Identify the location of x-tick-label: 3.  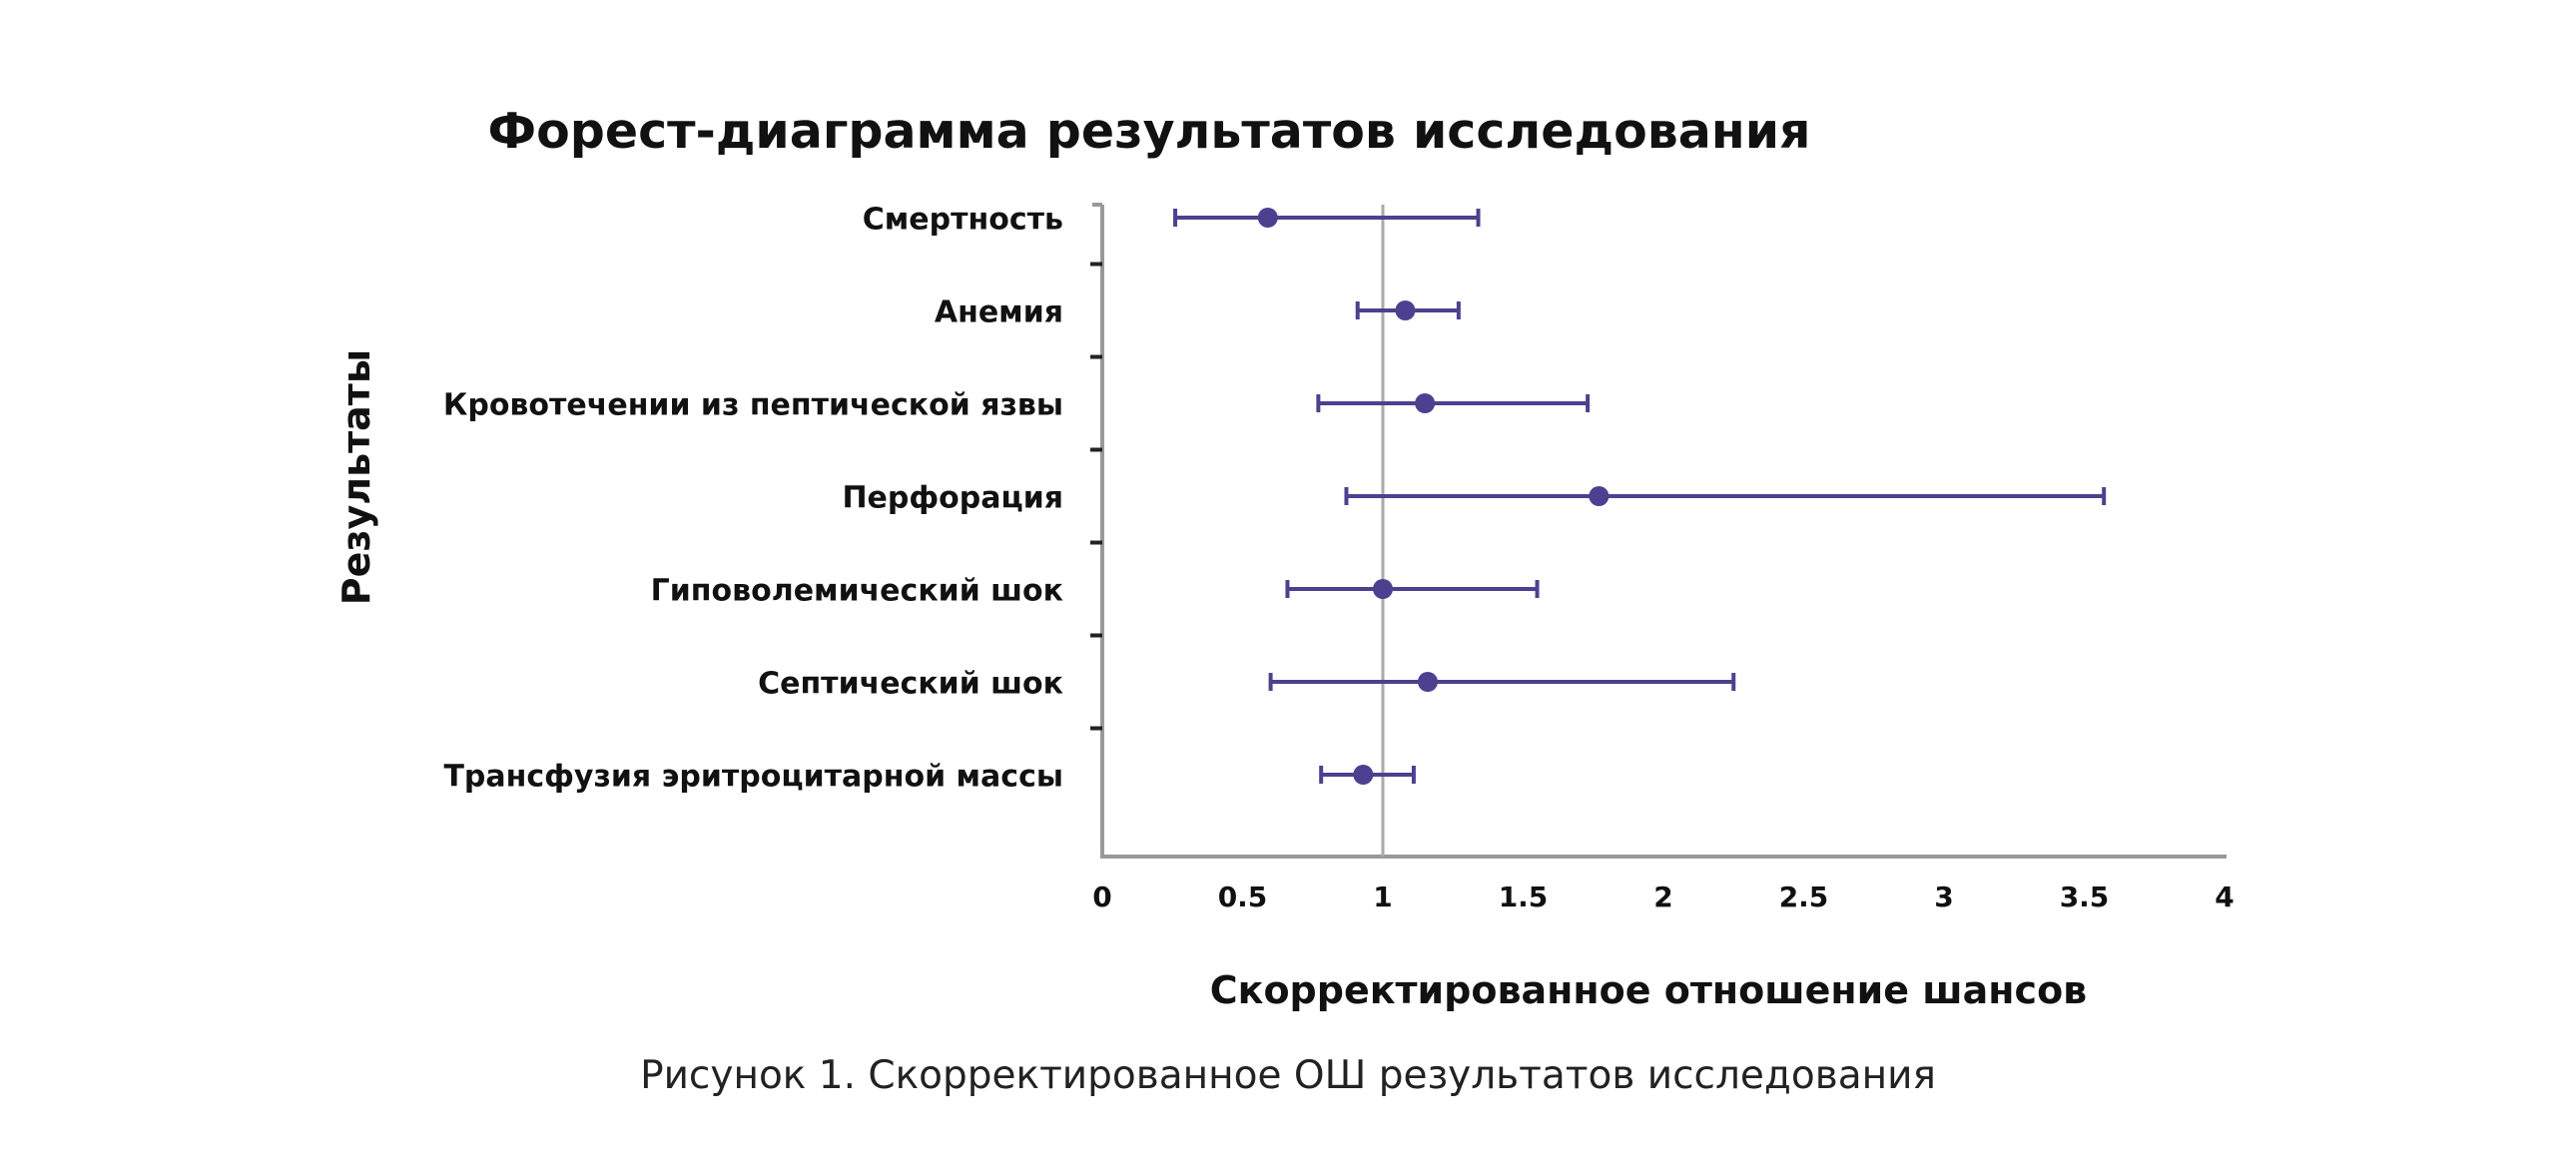
(1943, 896).